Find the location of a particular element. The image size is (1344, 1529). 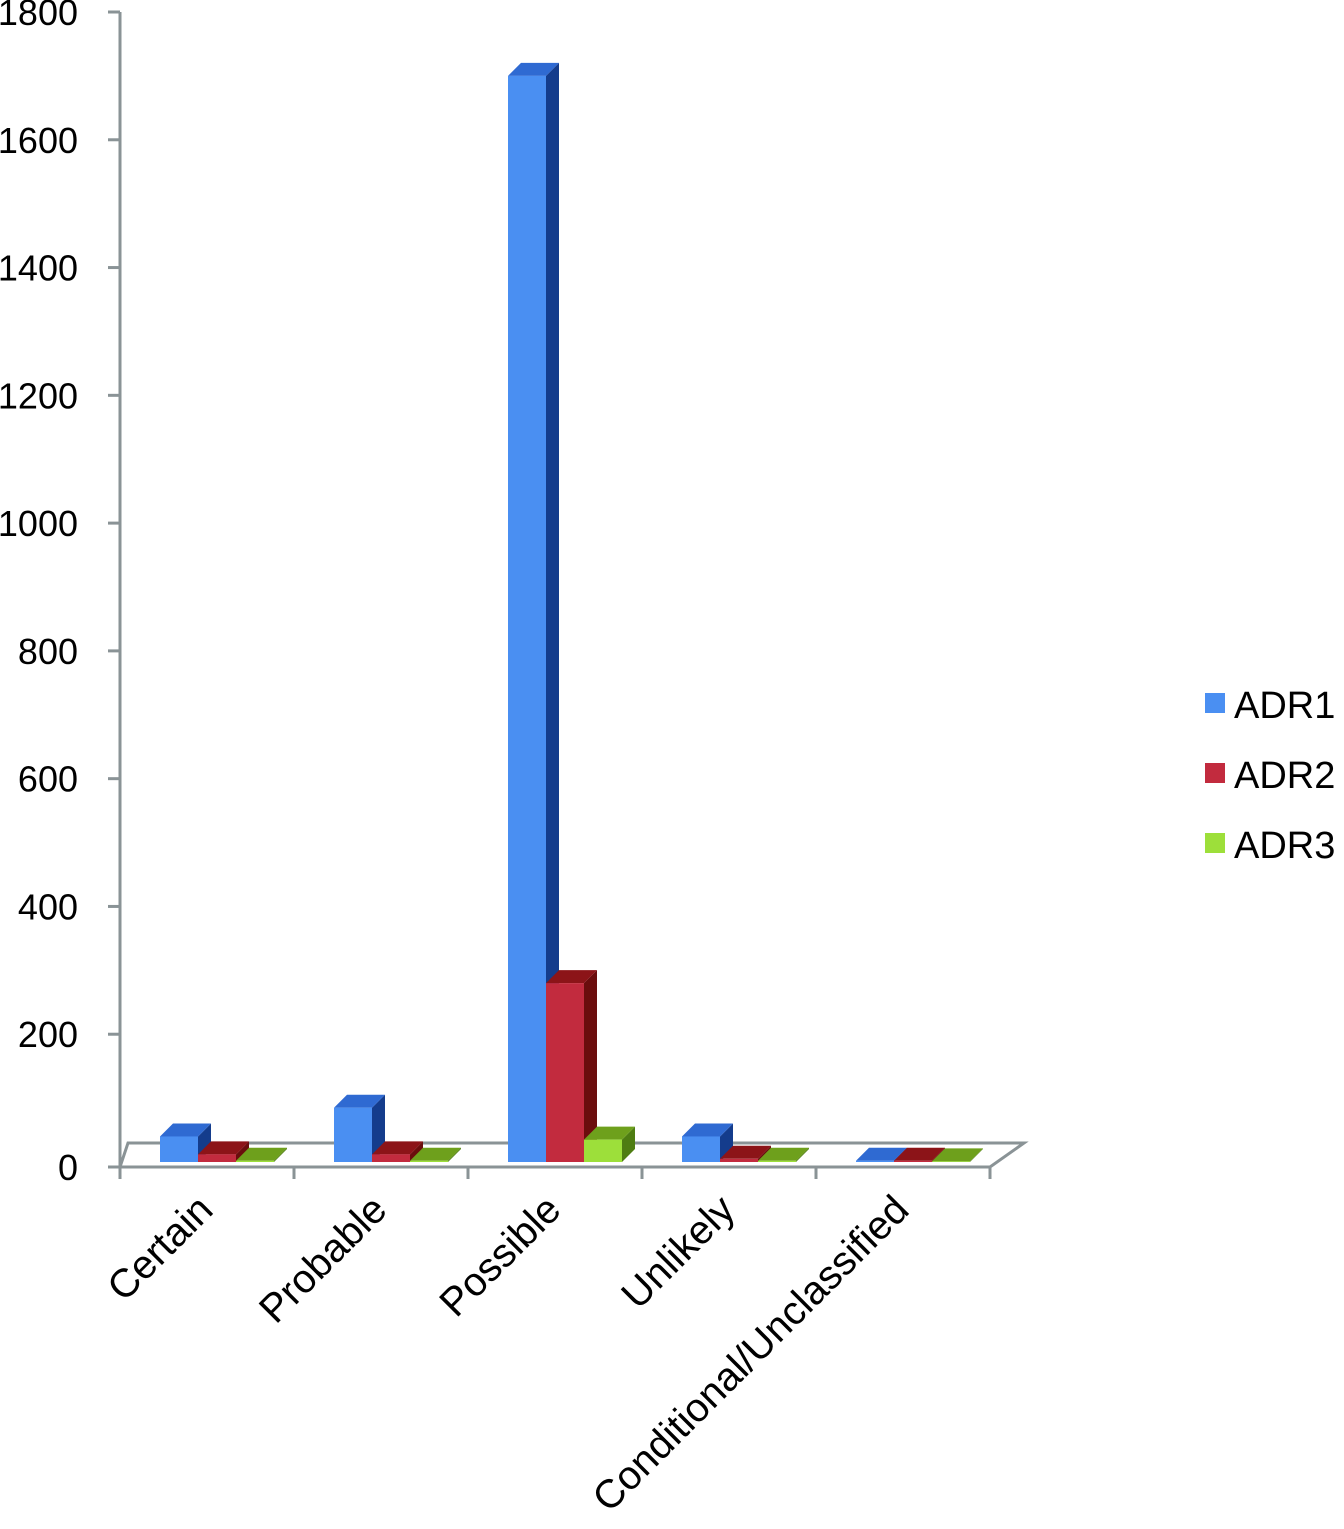

legend-item-adr2: ADR2 is located at coordinates (1270, 776).